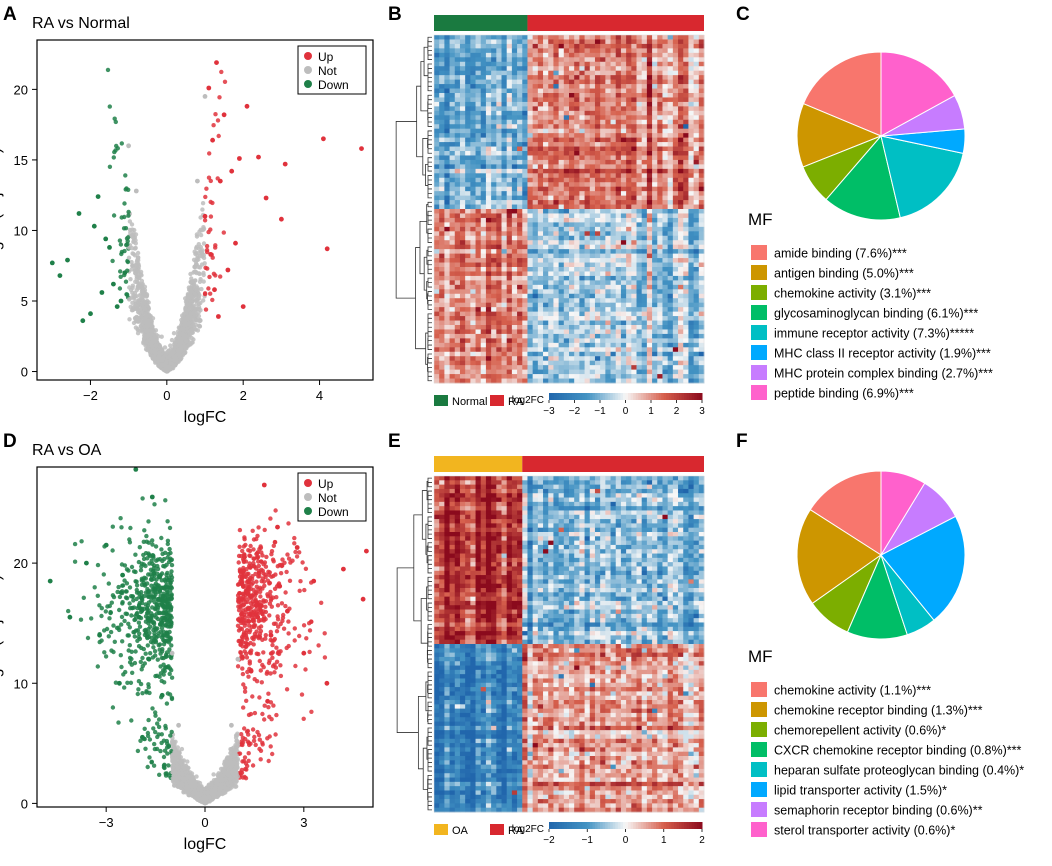 The image size is (1052, 866). What do you see at coordinates (81, 23) in the screenshot?
I see `chart-title: RA vs Normal` at bounding box center [81, 23].